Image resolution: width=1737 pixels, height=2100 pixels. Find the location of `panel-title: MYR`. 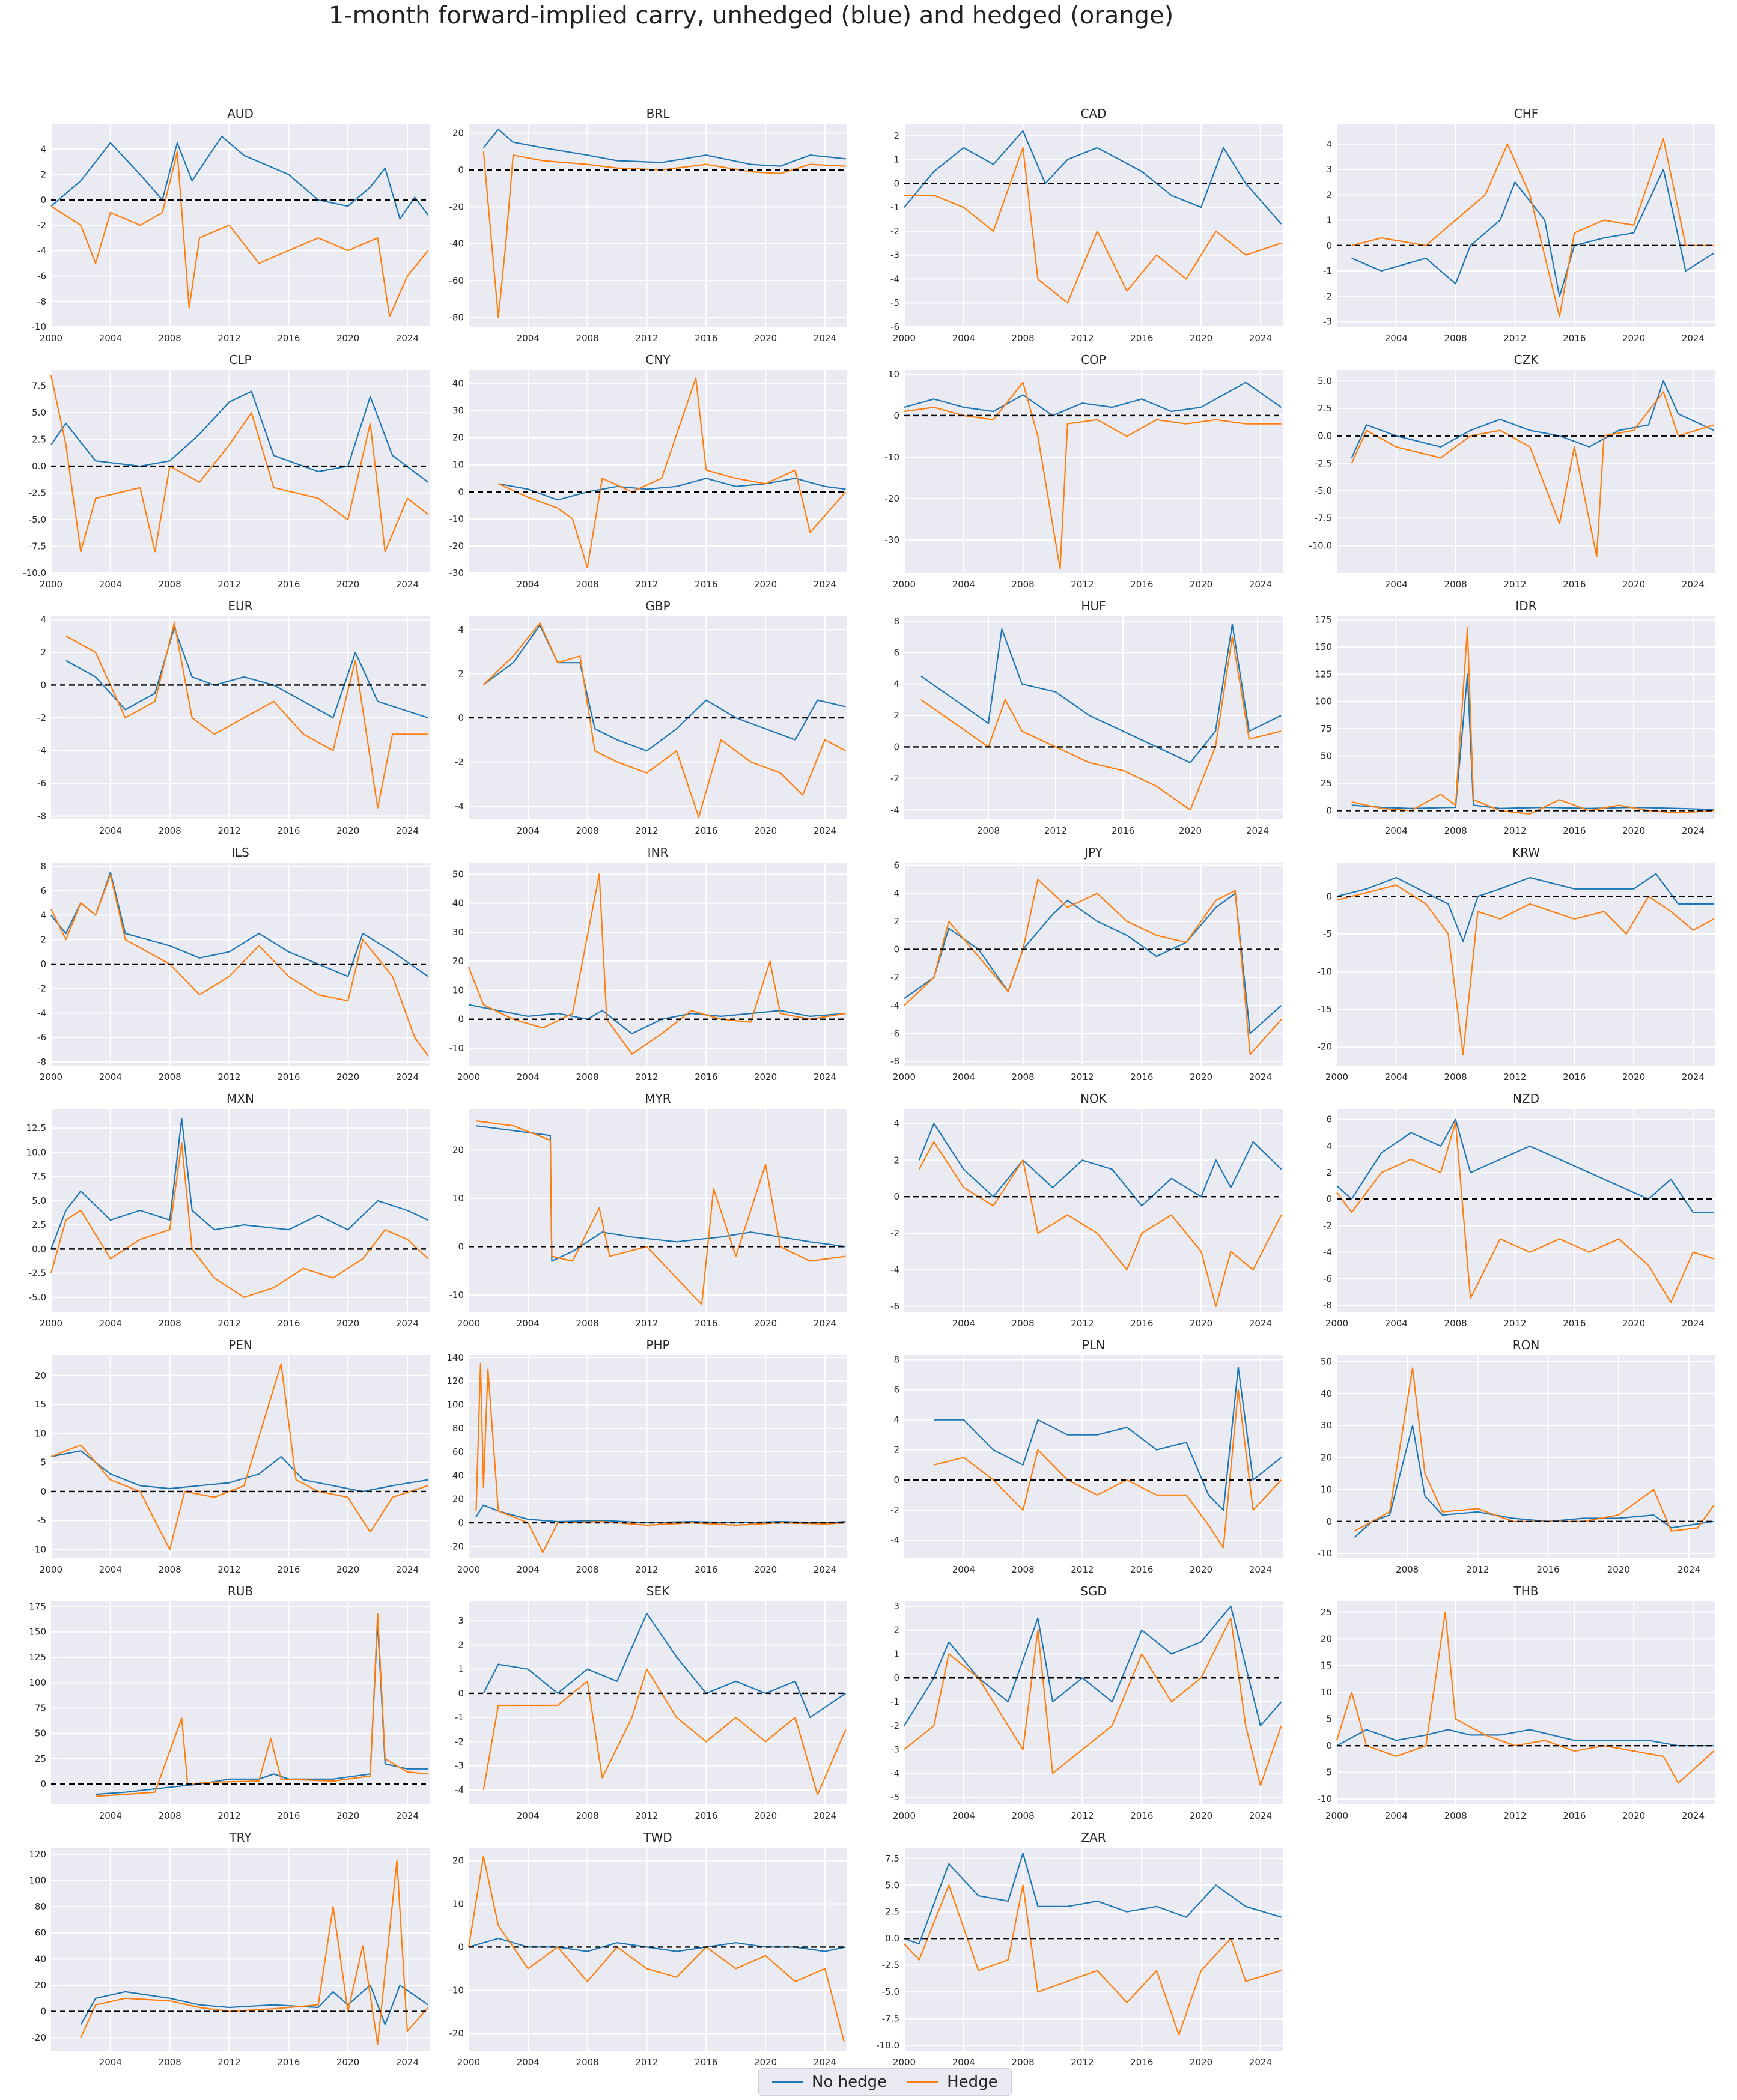

panel-title: MYR is located at coordinates (658, 1098).